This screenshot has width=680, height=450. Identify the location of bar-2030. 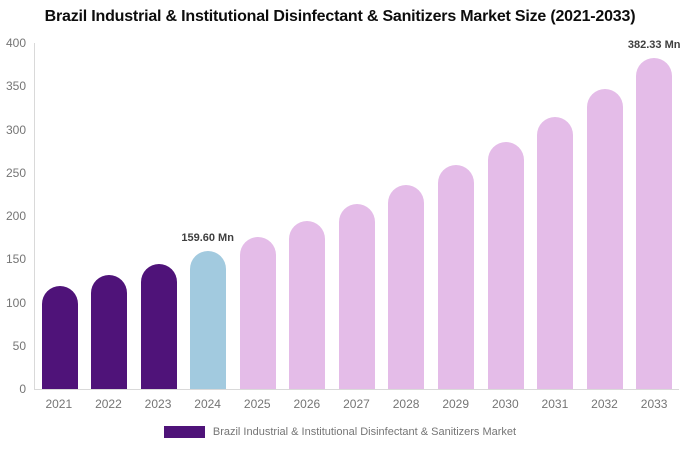
(505, 265).